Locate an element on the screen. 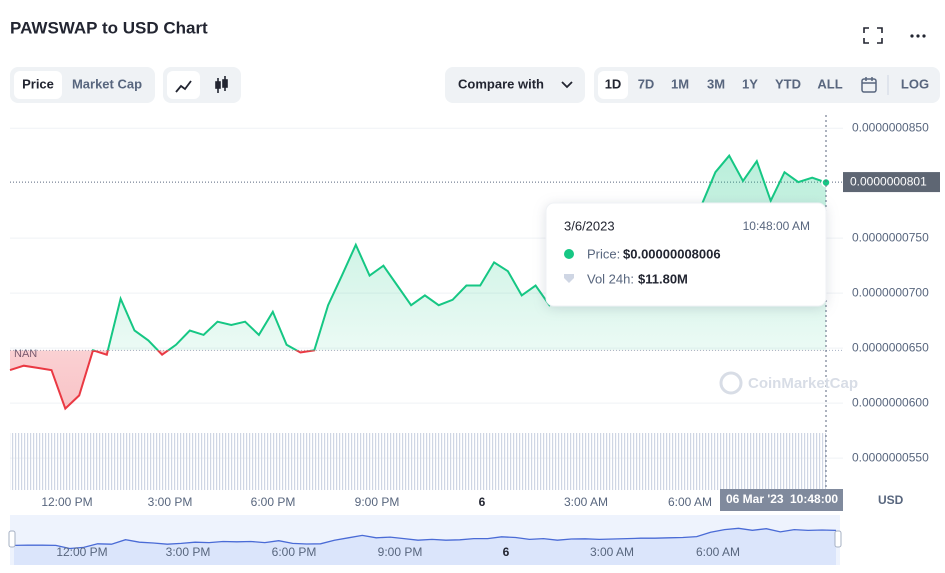 This screenshot has width=945, height=573. navigator-tick-label: 9:00 PM is located at coordinates (400, 552).